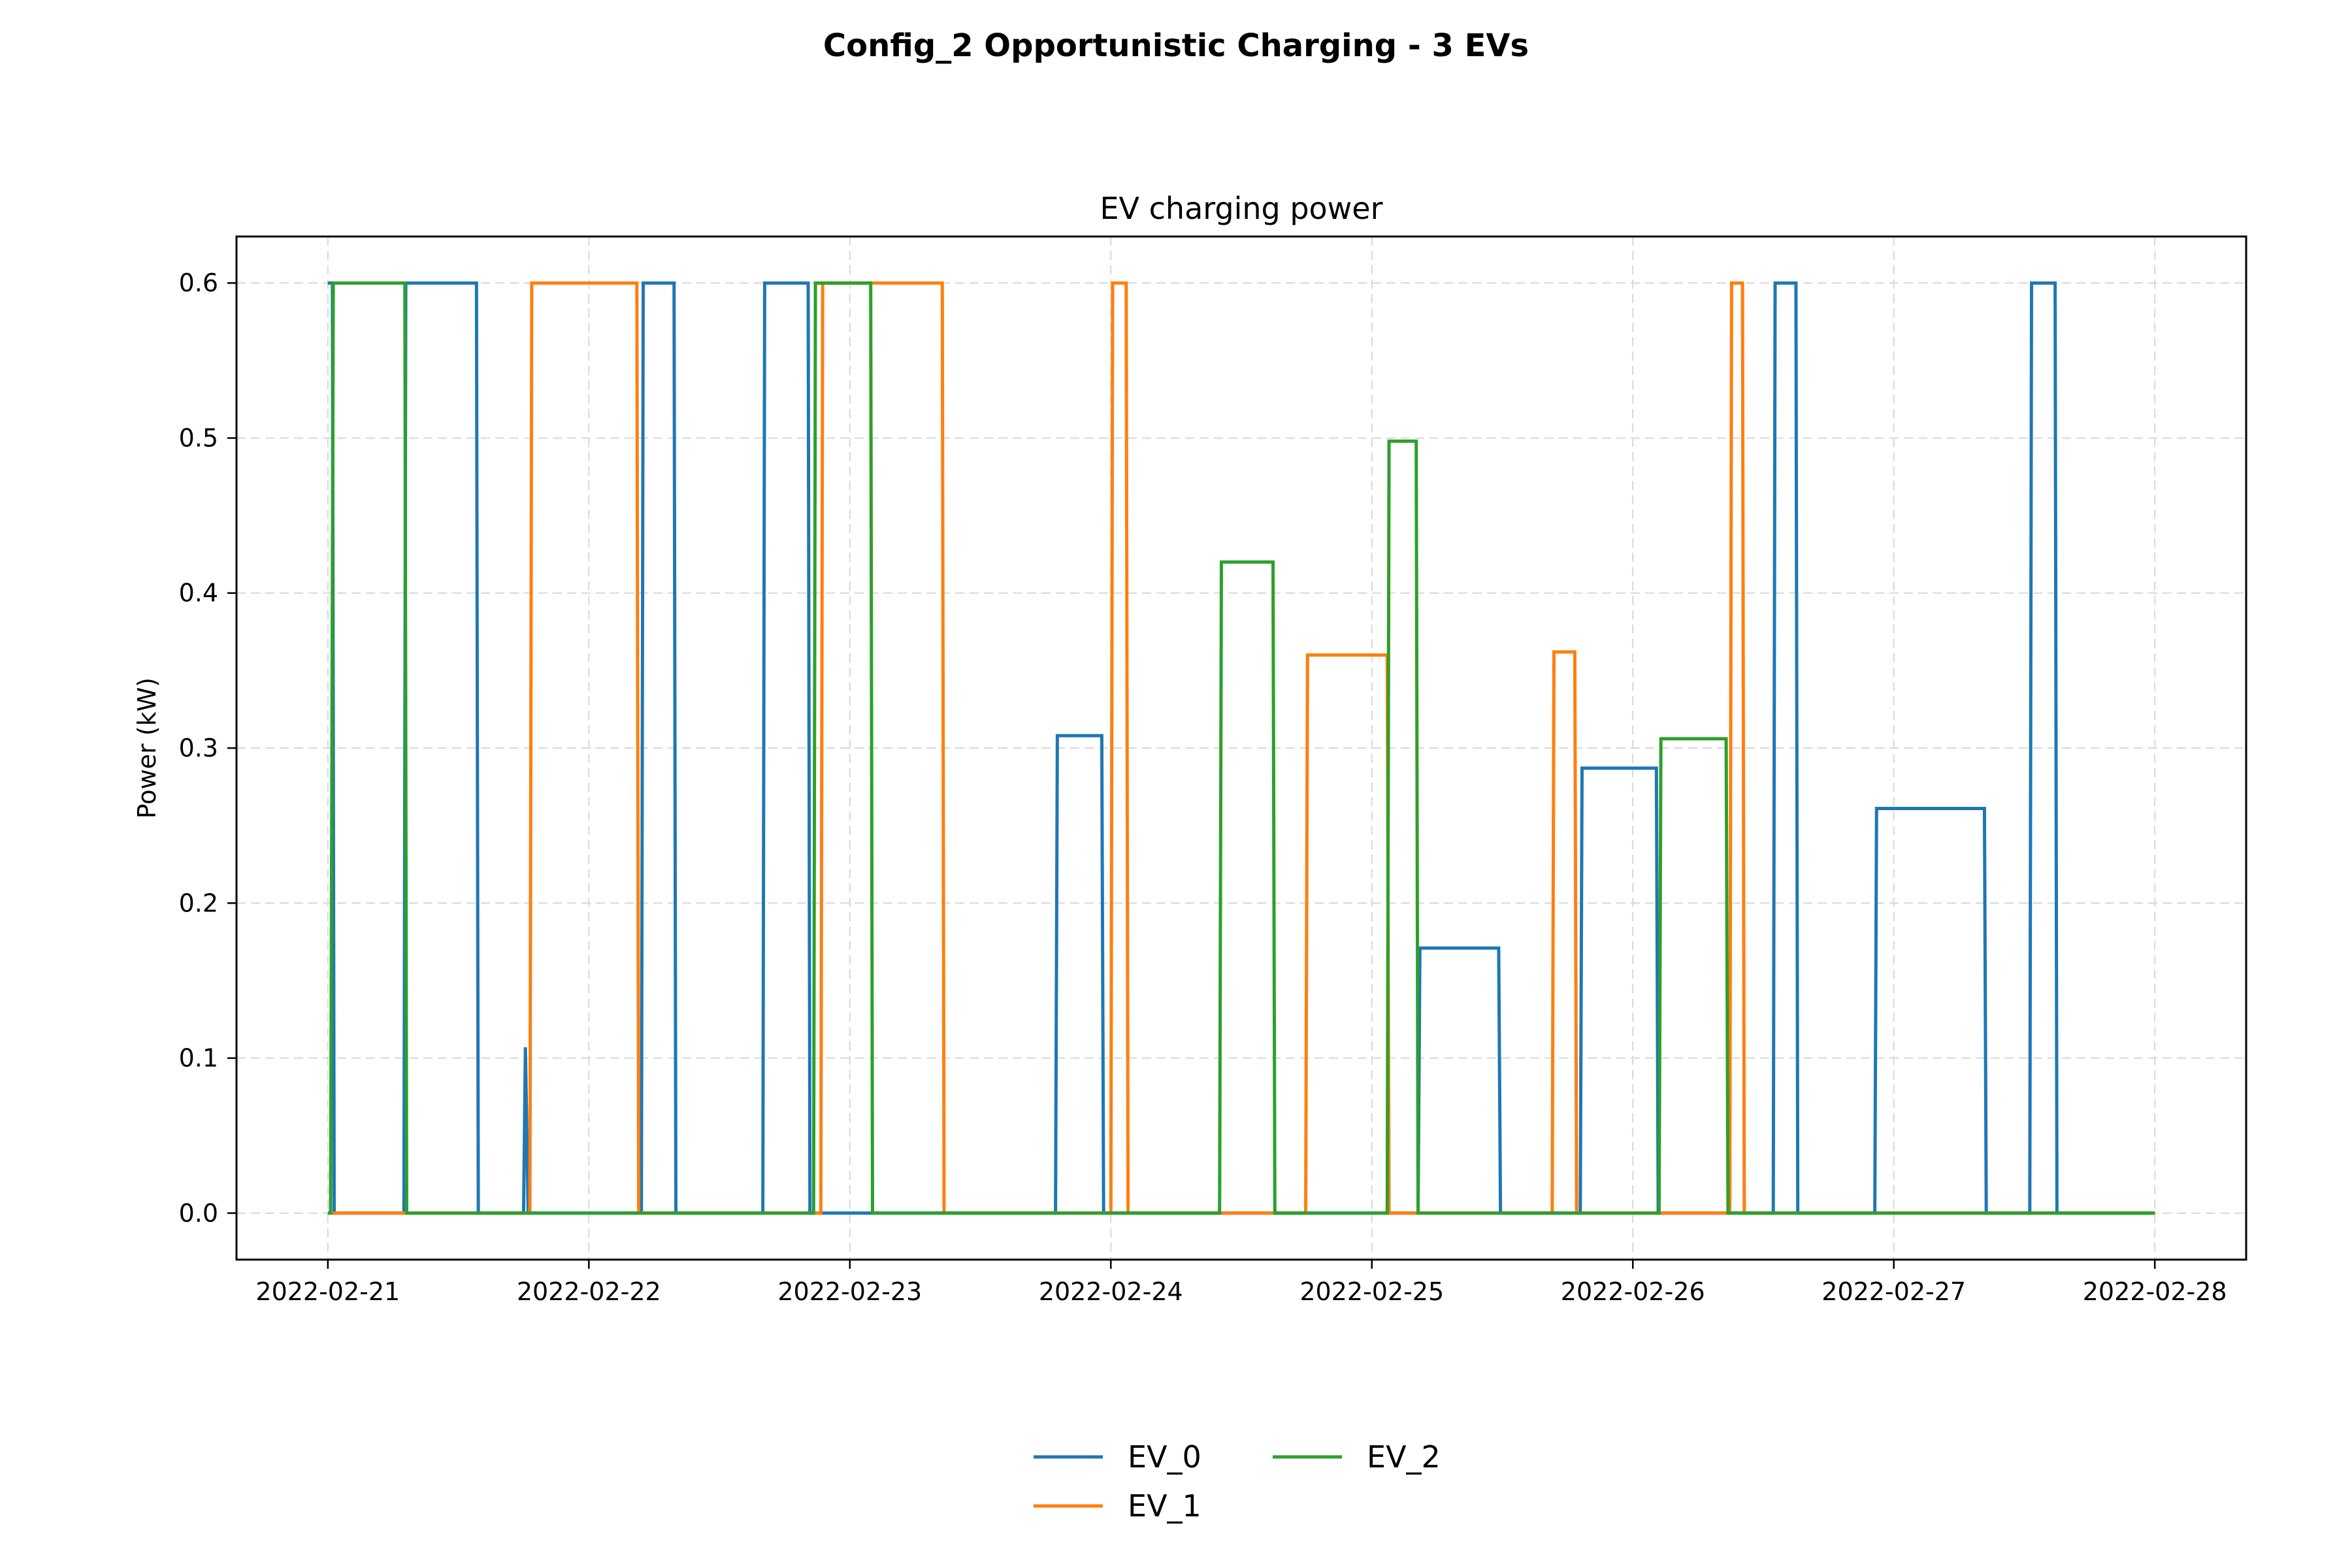 The image size is (2352, 1568). I want to click on legend: EV_0 EV_1 EV_2, so click(1237, 1481).